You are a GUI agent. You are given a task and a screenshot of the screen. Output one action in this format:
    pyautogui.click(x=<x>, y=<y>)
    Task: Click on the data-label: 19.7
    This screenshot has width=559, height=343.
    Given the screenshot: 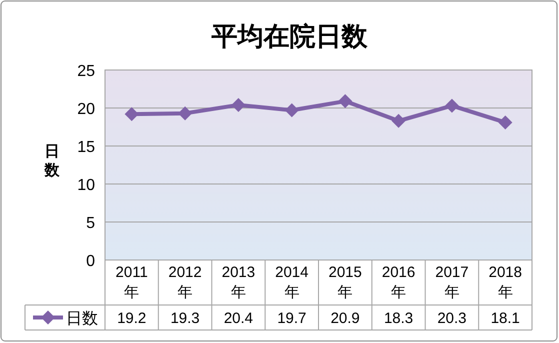 What is the action you would take?
    pyautogui.click(x=291, y=318)
    